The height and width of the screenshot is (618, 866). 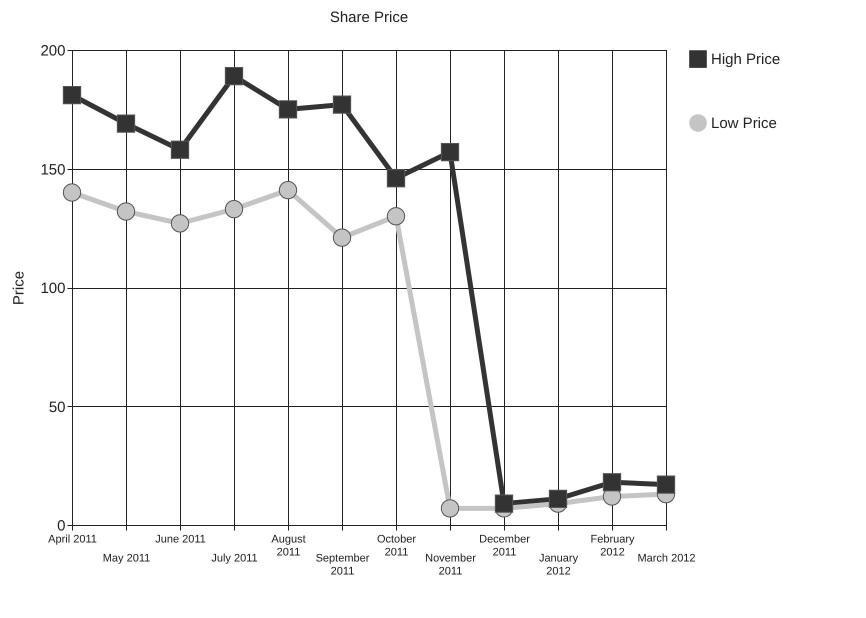 What do you see at coordinates (234, 558) in the screenshot?
I see `x-tick-label: July 2011` at bounding box center [234, 558].